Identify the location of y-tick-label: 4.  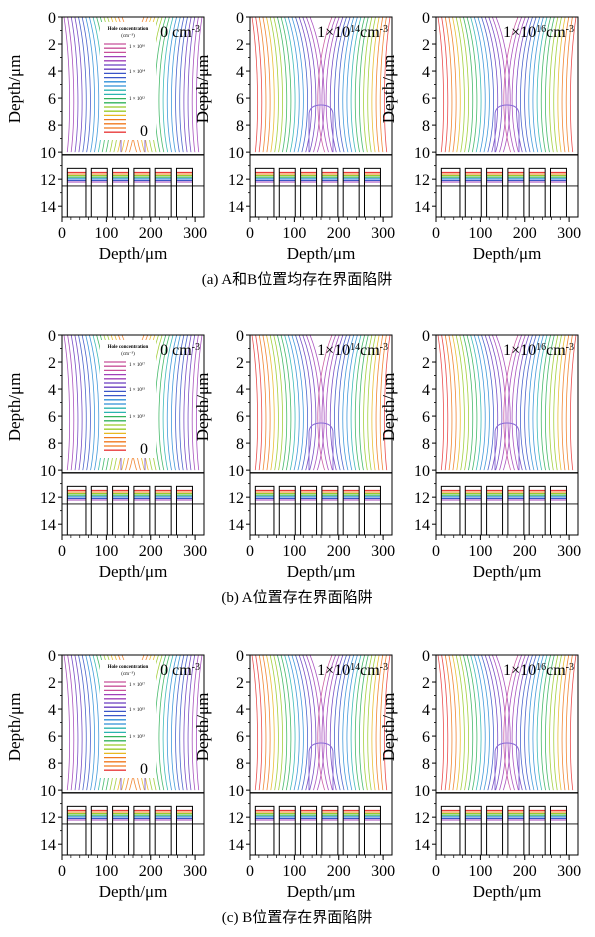
(240, 710).